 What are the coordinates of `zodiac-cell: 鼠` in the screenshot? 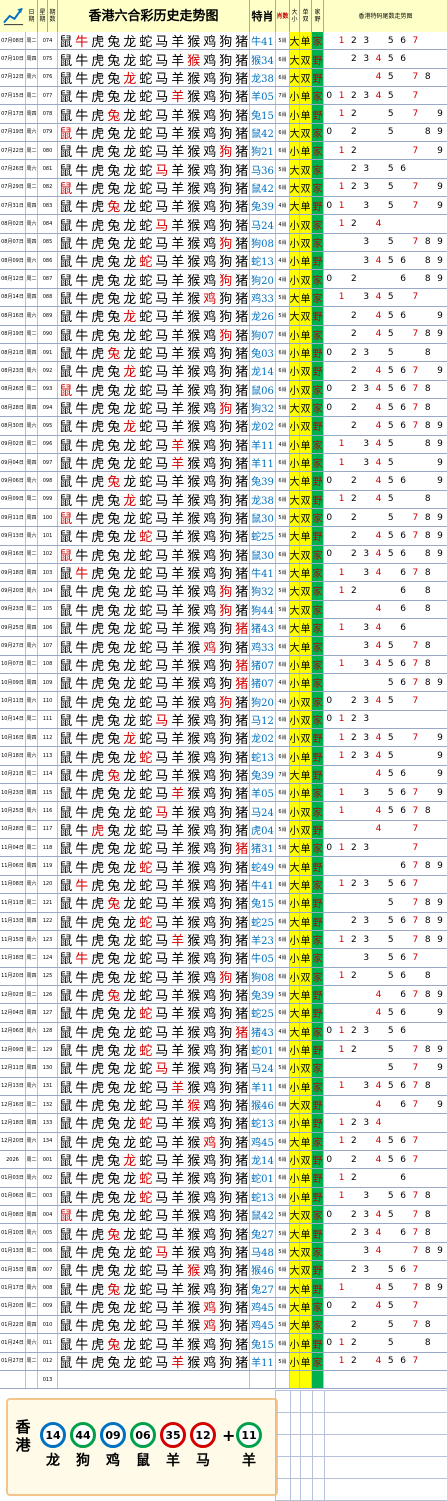 It's located at (66, 555).